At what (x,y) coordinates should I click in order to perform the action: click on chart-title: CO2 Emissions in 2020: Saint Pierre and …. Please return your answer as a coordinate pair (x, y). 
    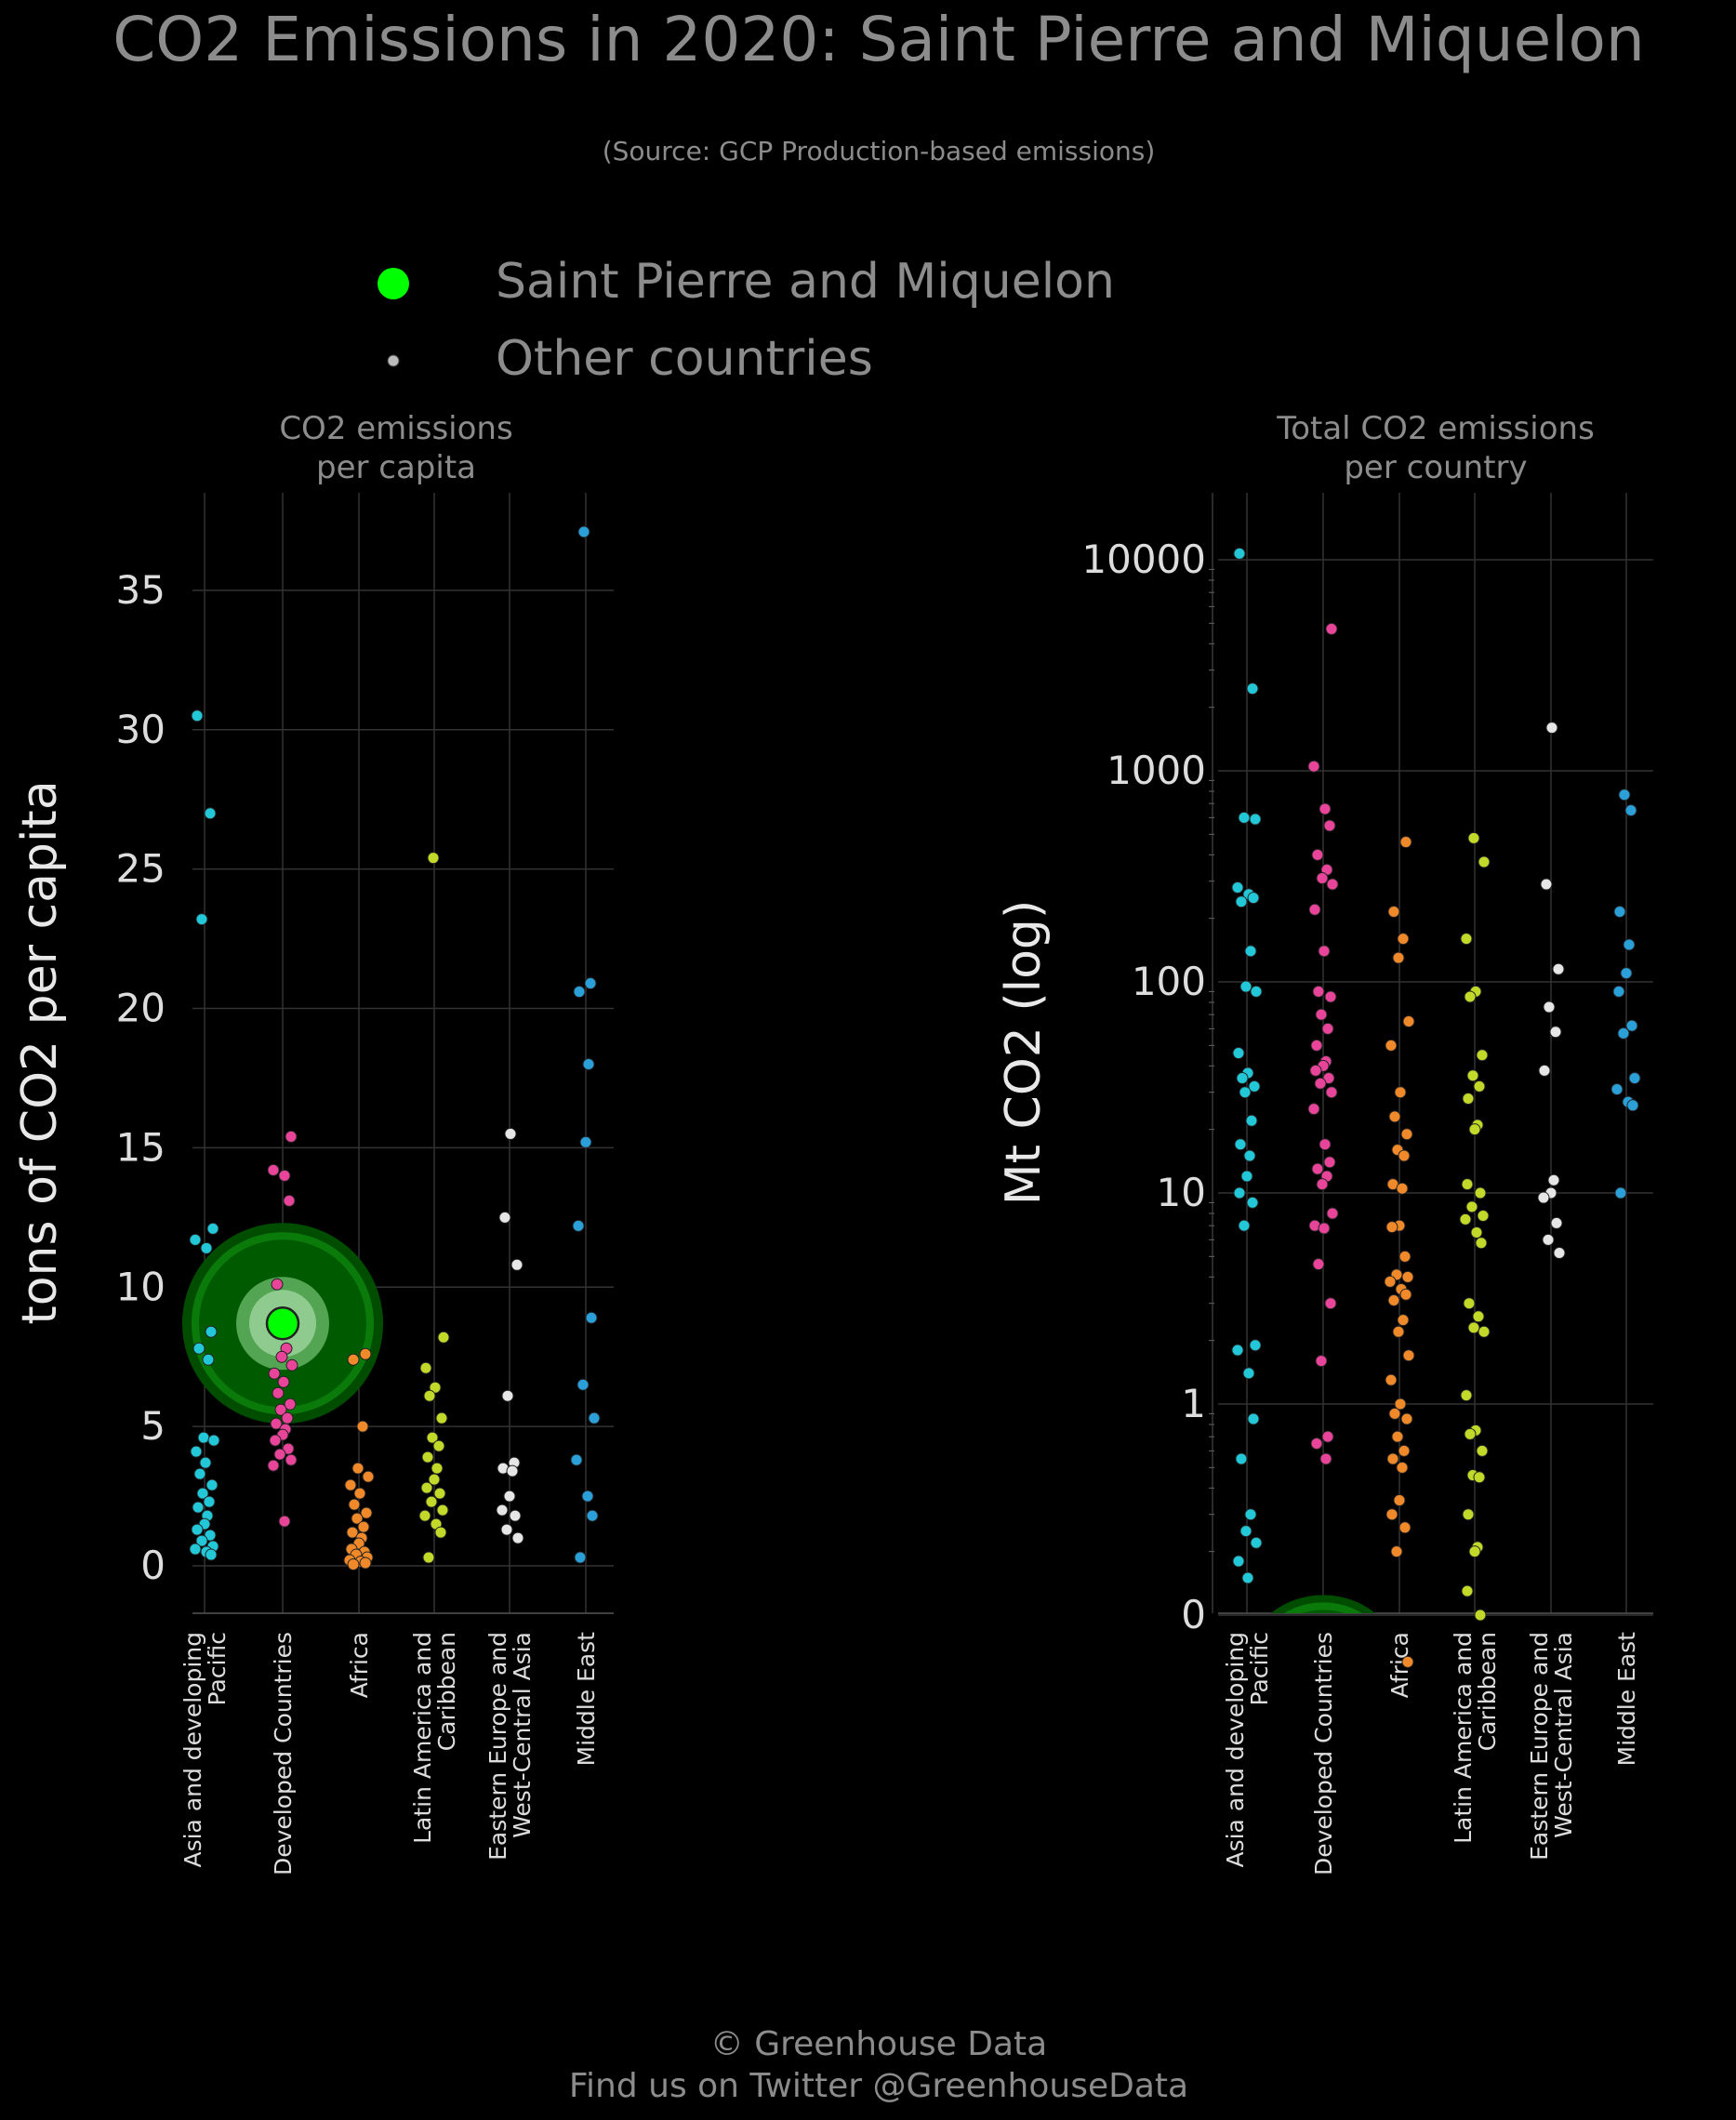
    Looking at the image, I should click on (879, 39).